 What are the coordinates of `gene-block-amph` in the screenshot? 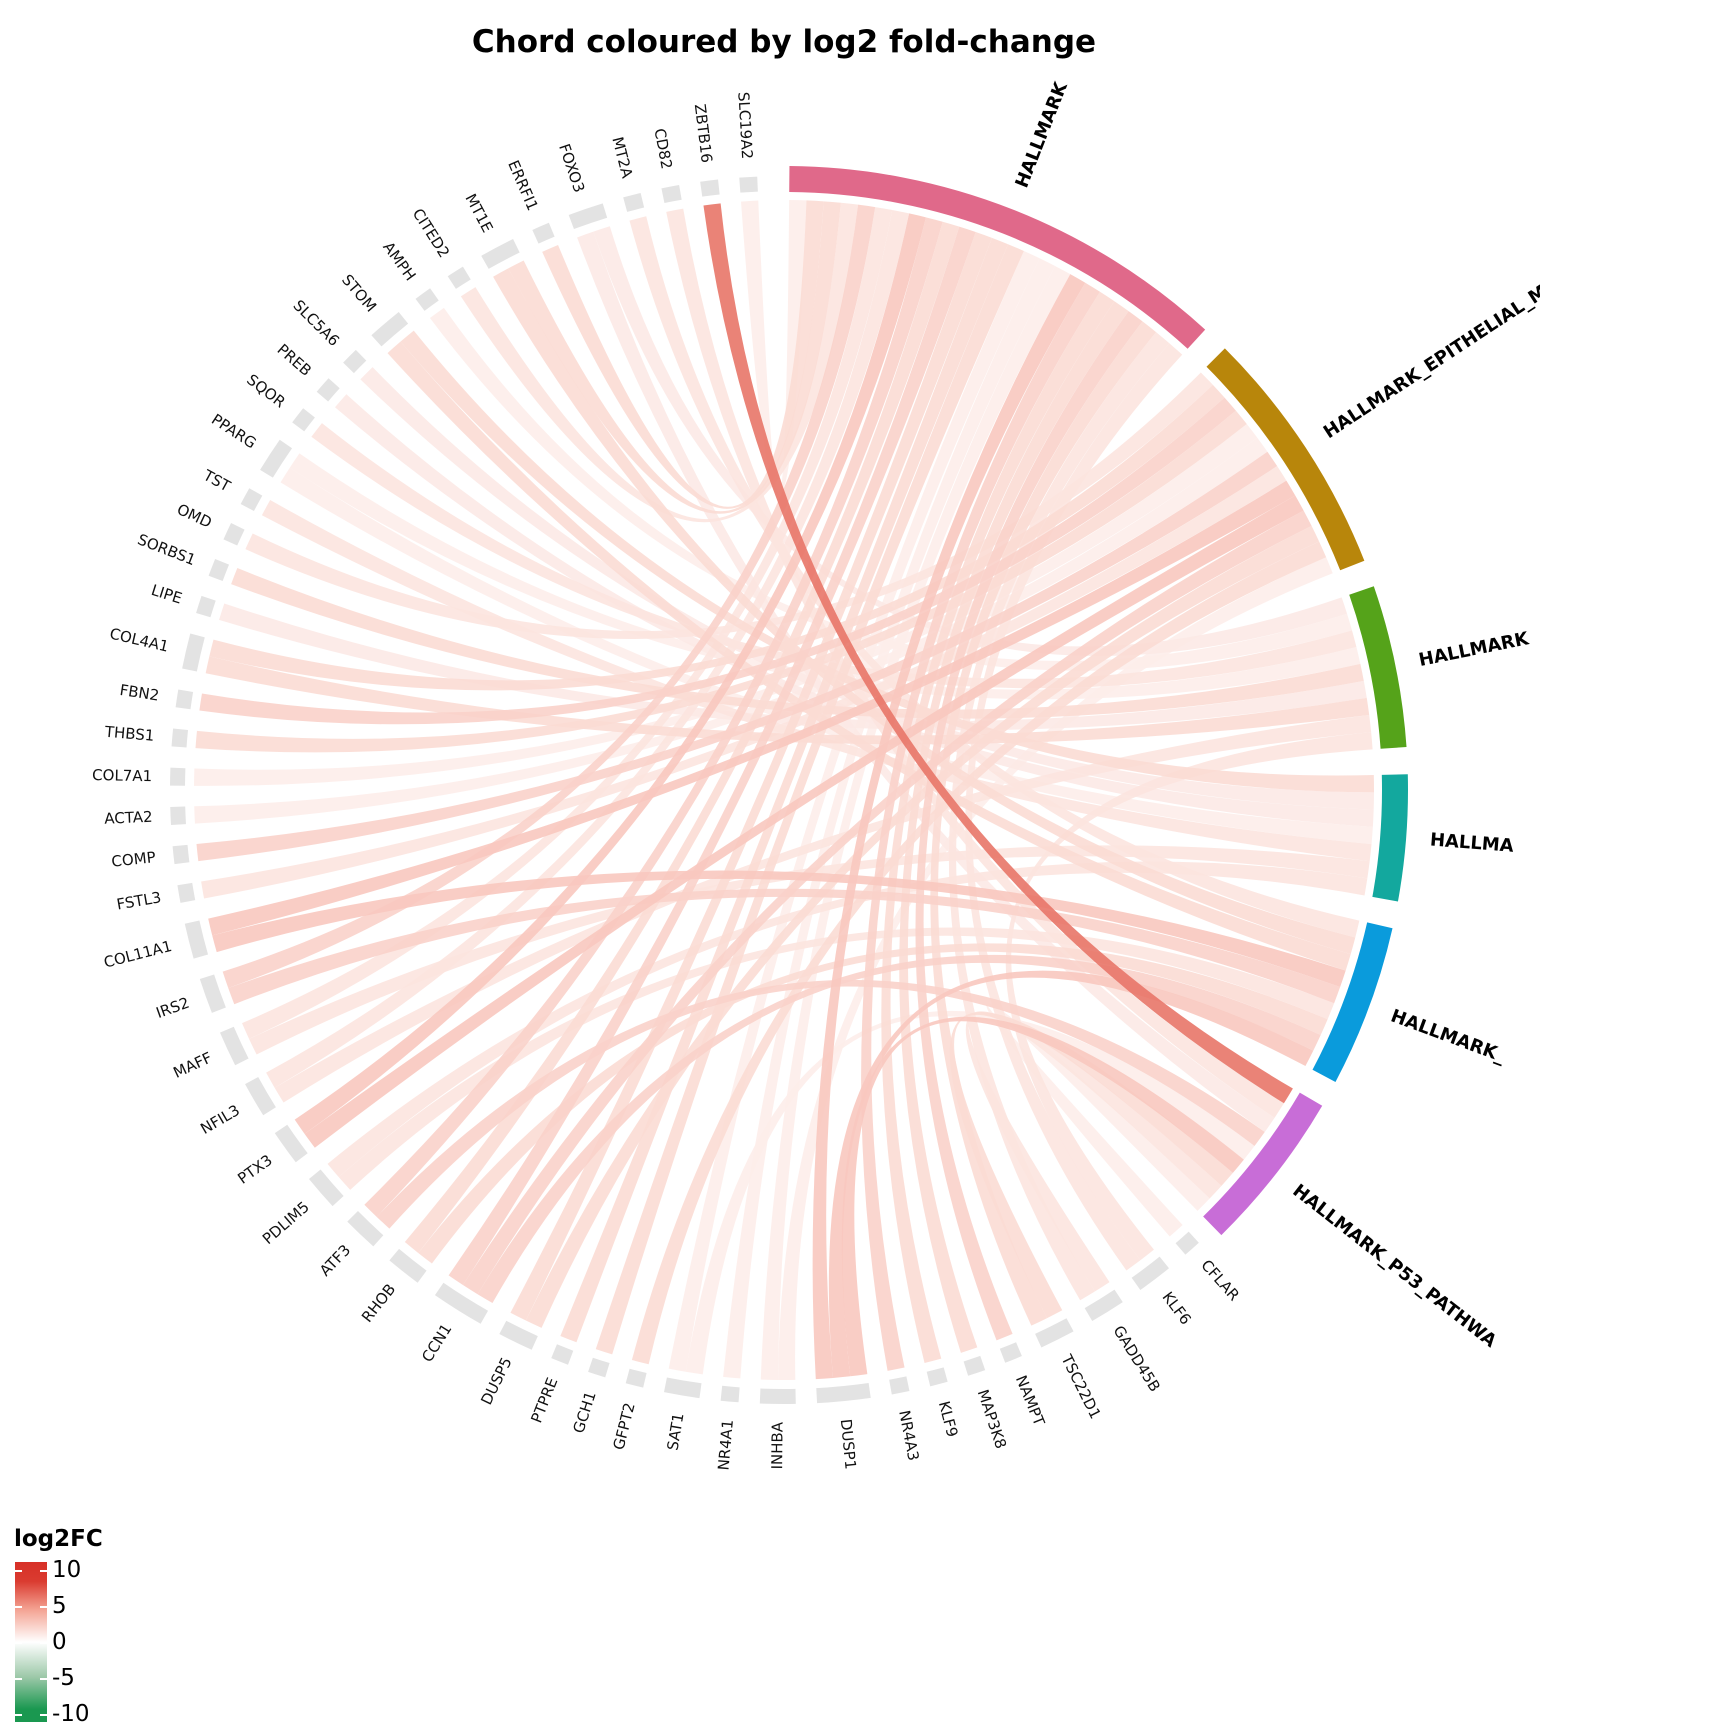 It's located at (427, 299).